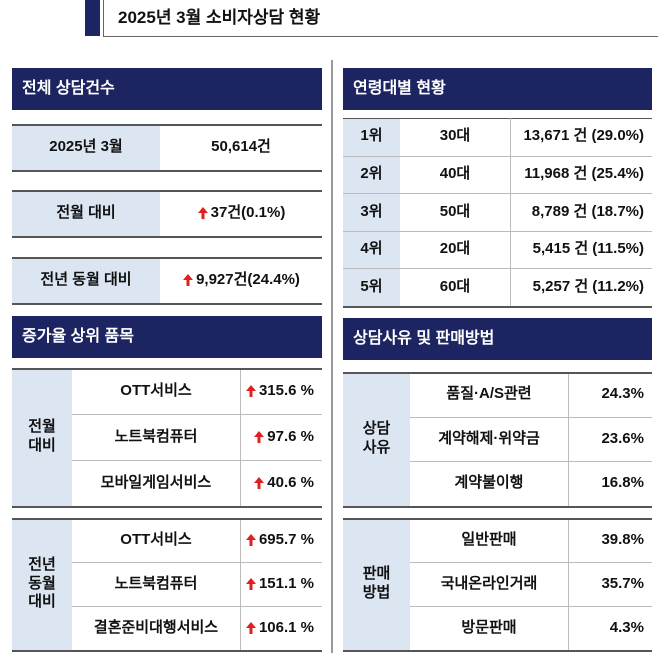  Describe the element at coordinates (248, 212) in the screenshot. I see `row-value-text: 37건(0.1%)` at that location.